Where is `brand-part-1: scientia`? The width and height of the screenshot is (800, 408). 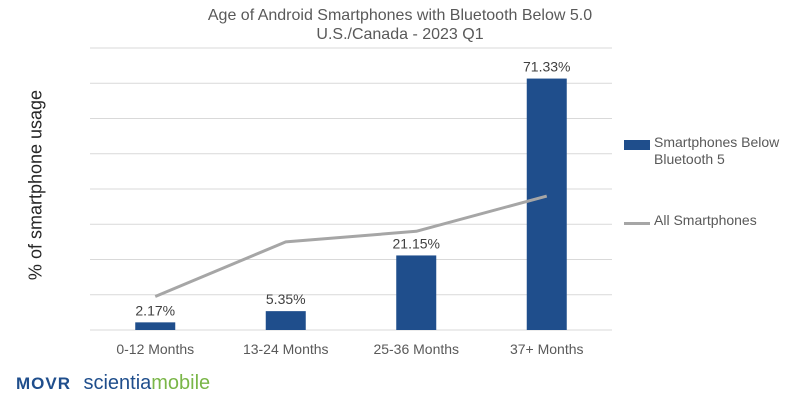 brand-part-1: scientia is located at coordinates (117, 383).